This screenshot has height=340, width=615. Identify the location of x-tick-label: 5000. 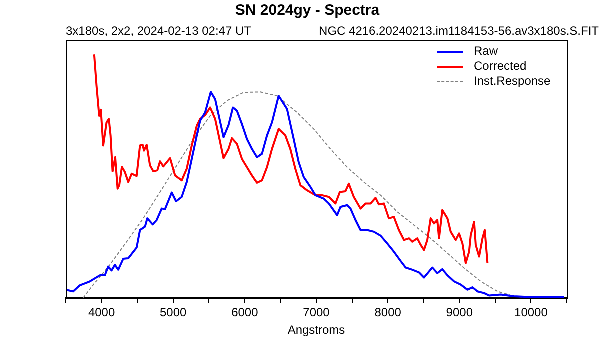
(174, 313).